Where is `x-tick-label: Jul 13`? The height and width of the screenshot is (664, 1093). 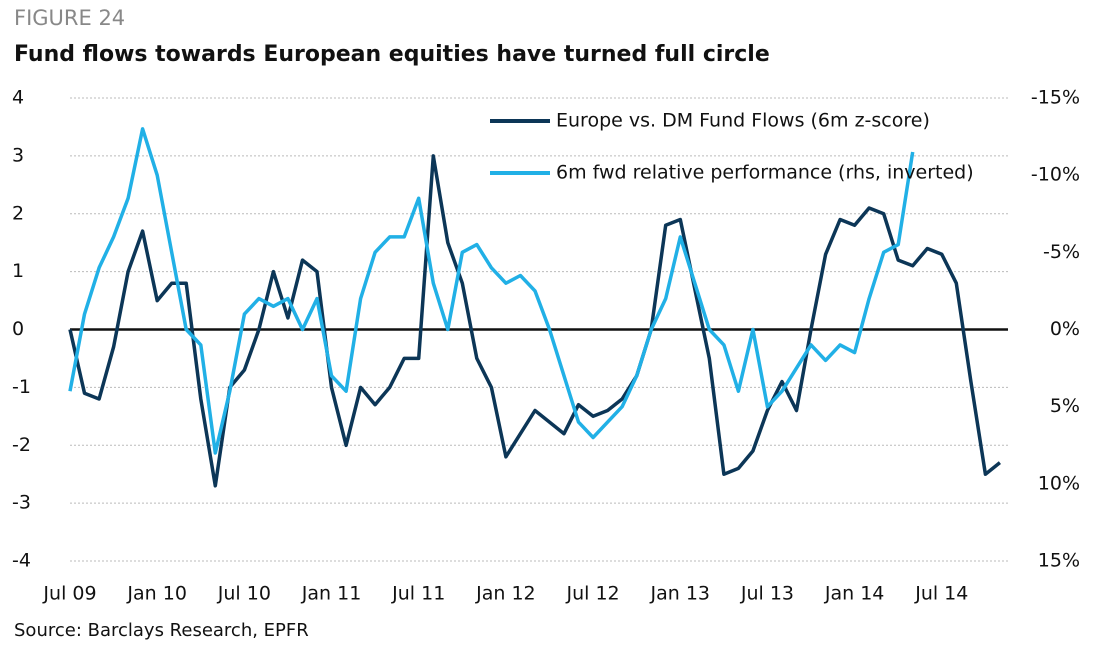 x-tick-label: Jul 13 is located at coordinates (767, 594).